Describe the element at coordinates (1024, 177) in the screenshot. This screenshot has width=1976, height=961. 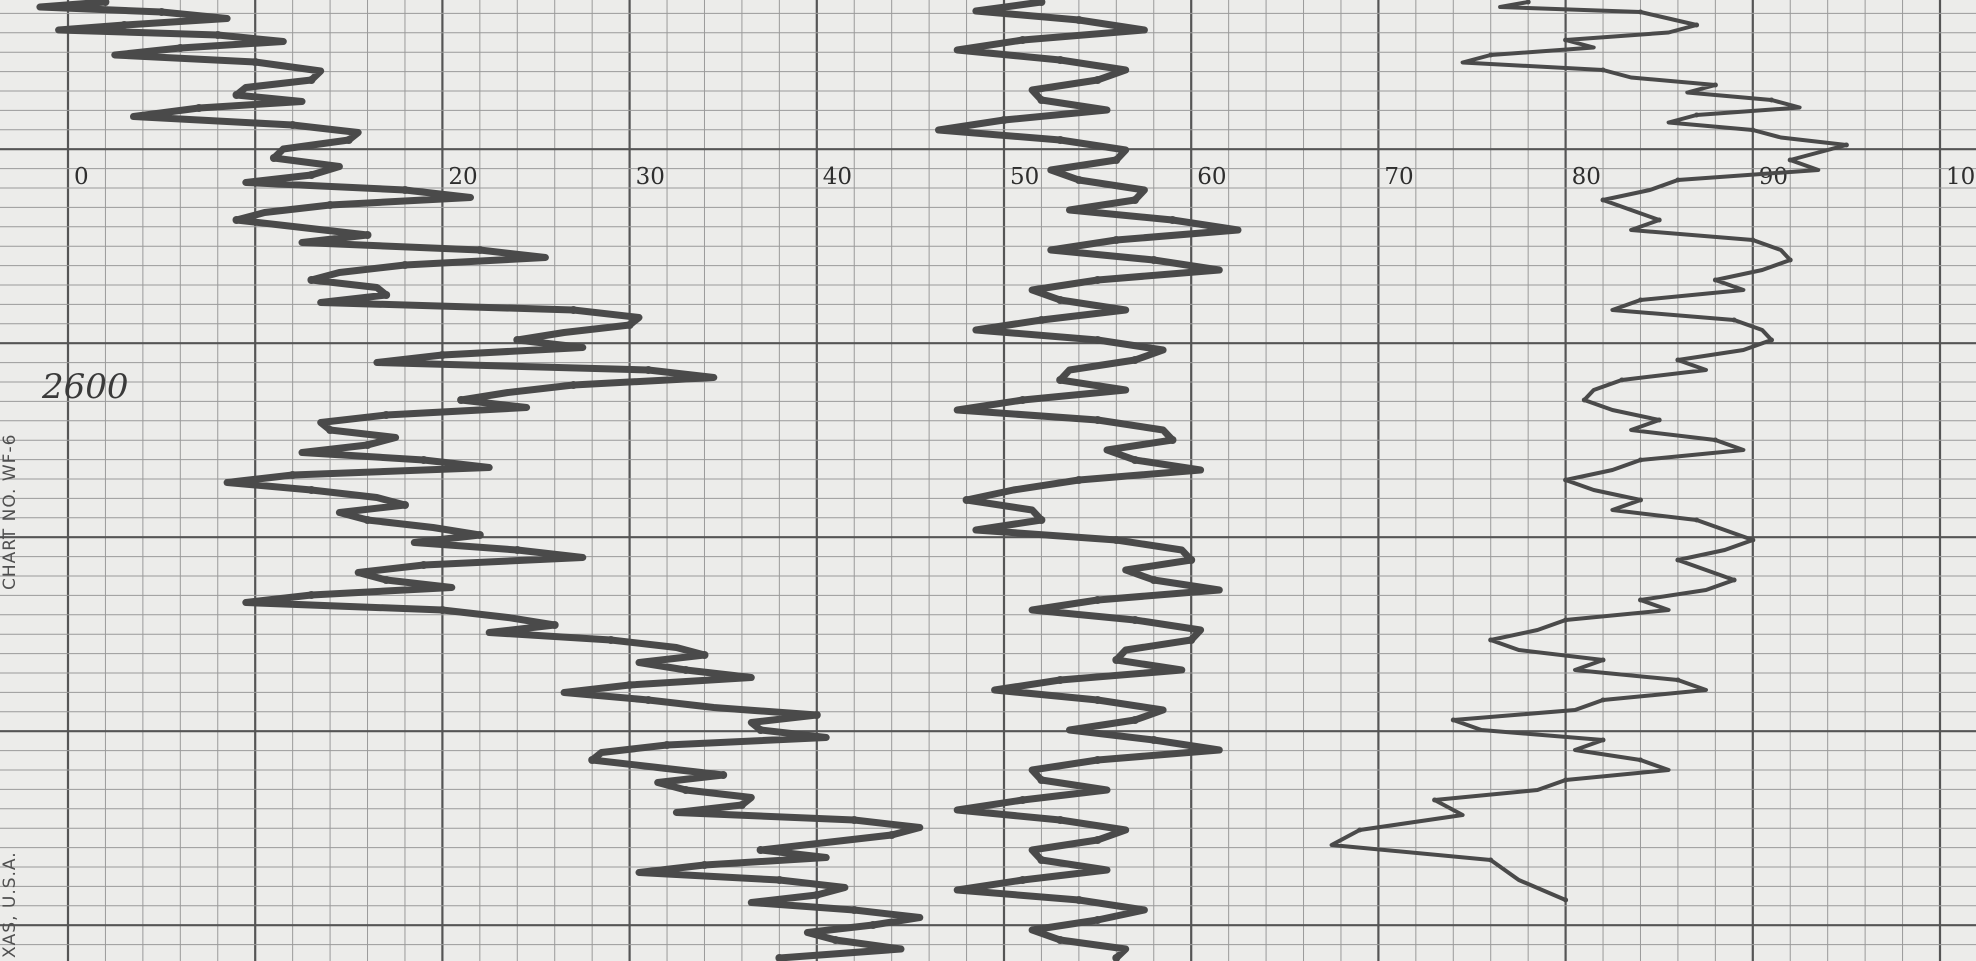
I see `x-tick-label: 50` at that location.